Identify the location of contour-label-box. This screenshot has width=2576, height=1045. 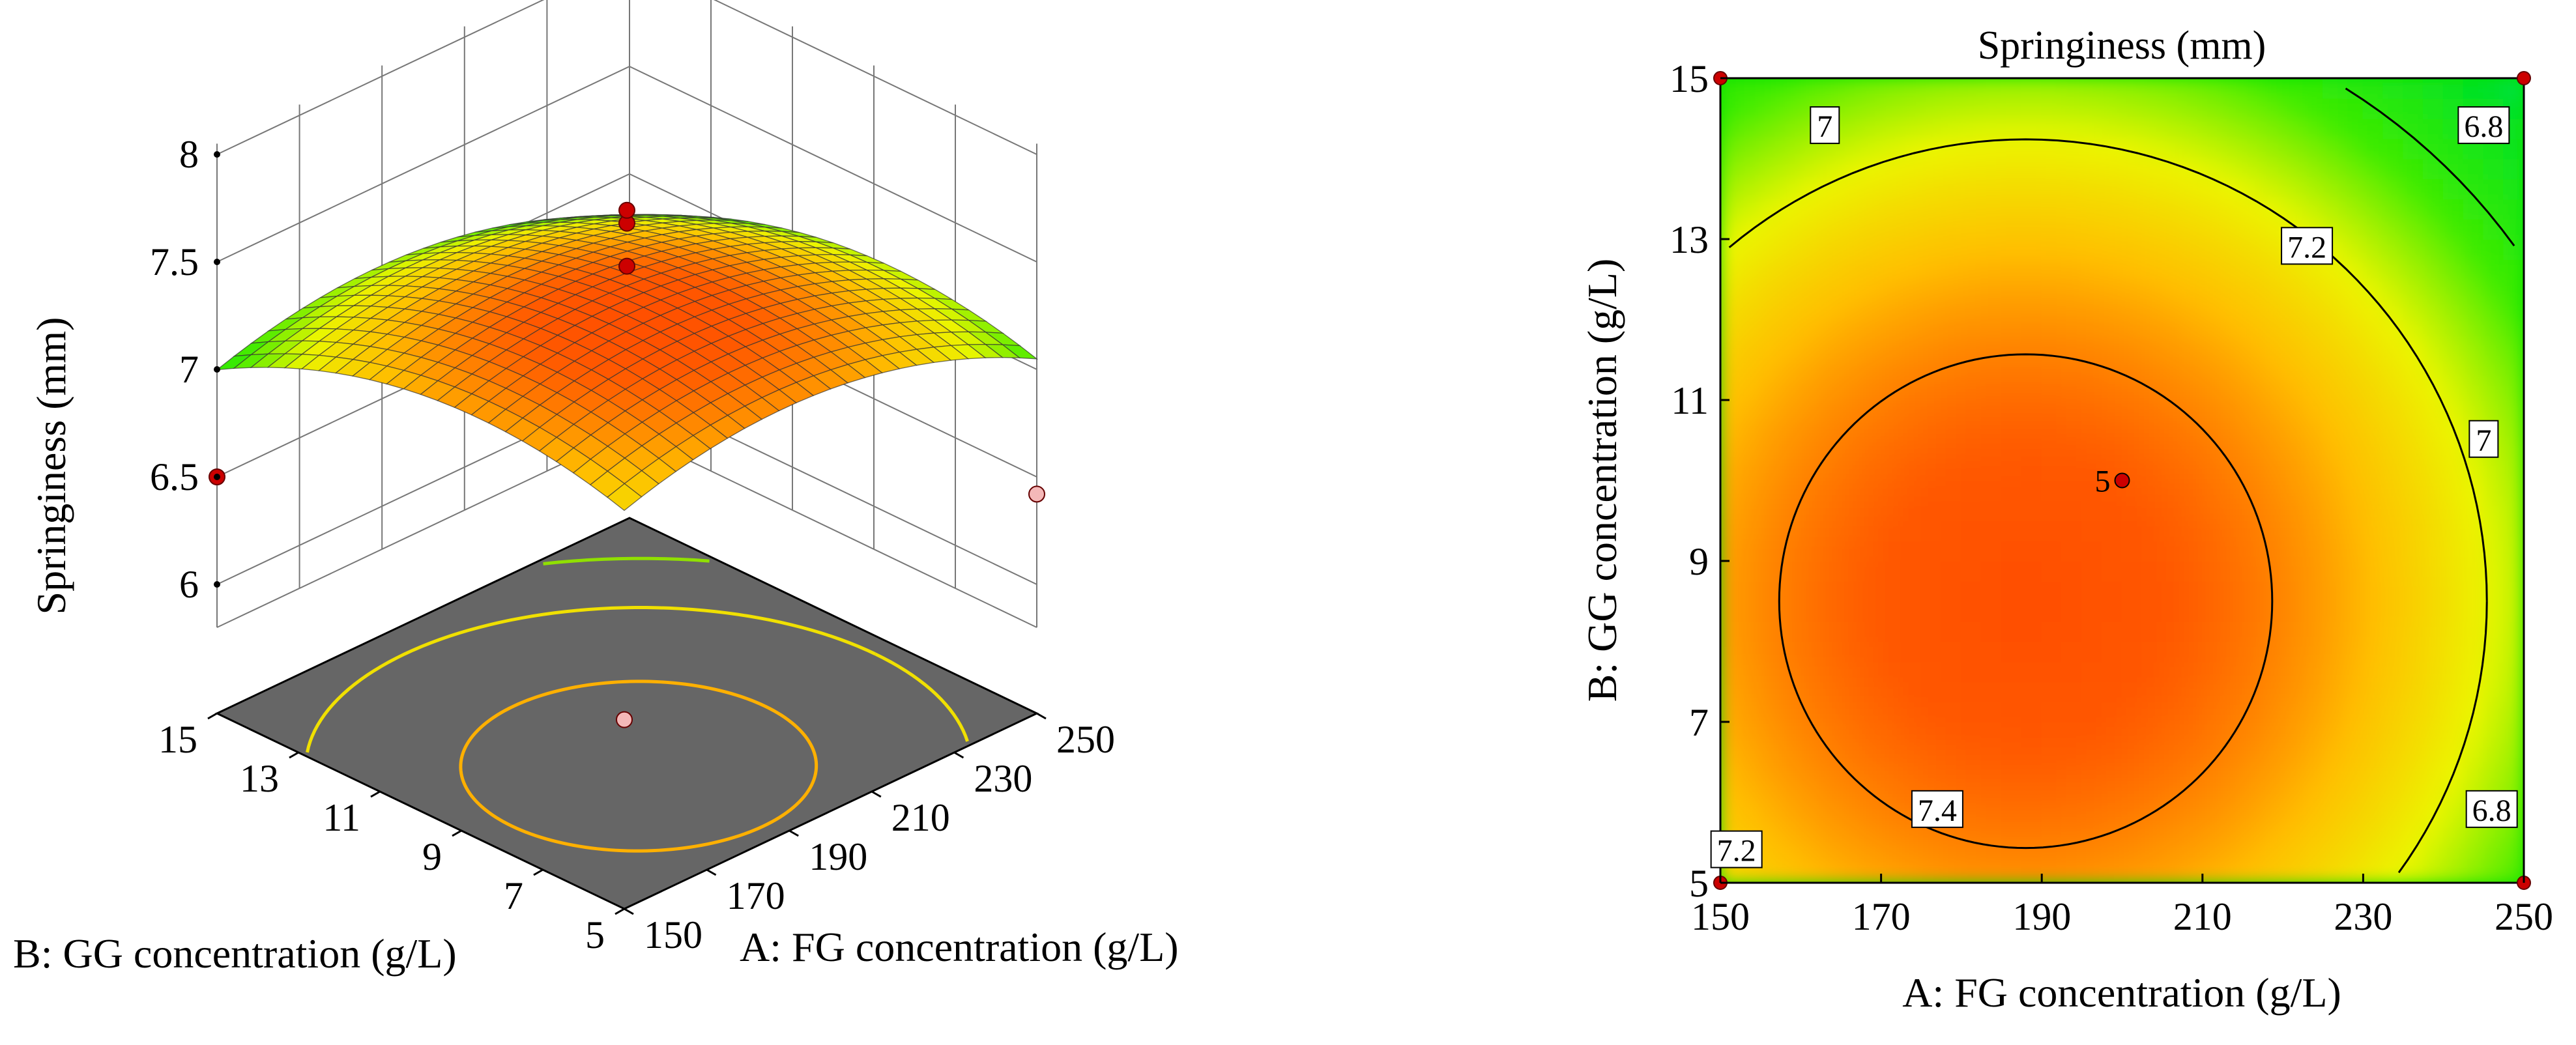
(1937, 809).